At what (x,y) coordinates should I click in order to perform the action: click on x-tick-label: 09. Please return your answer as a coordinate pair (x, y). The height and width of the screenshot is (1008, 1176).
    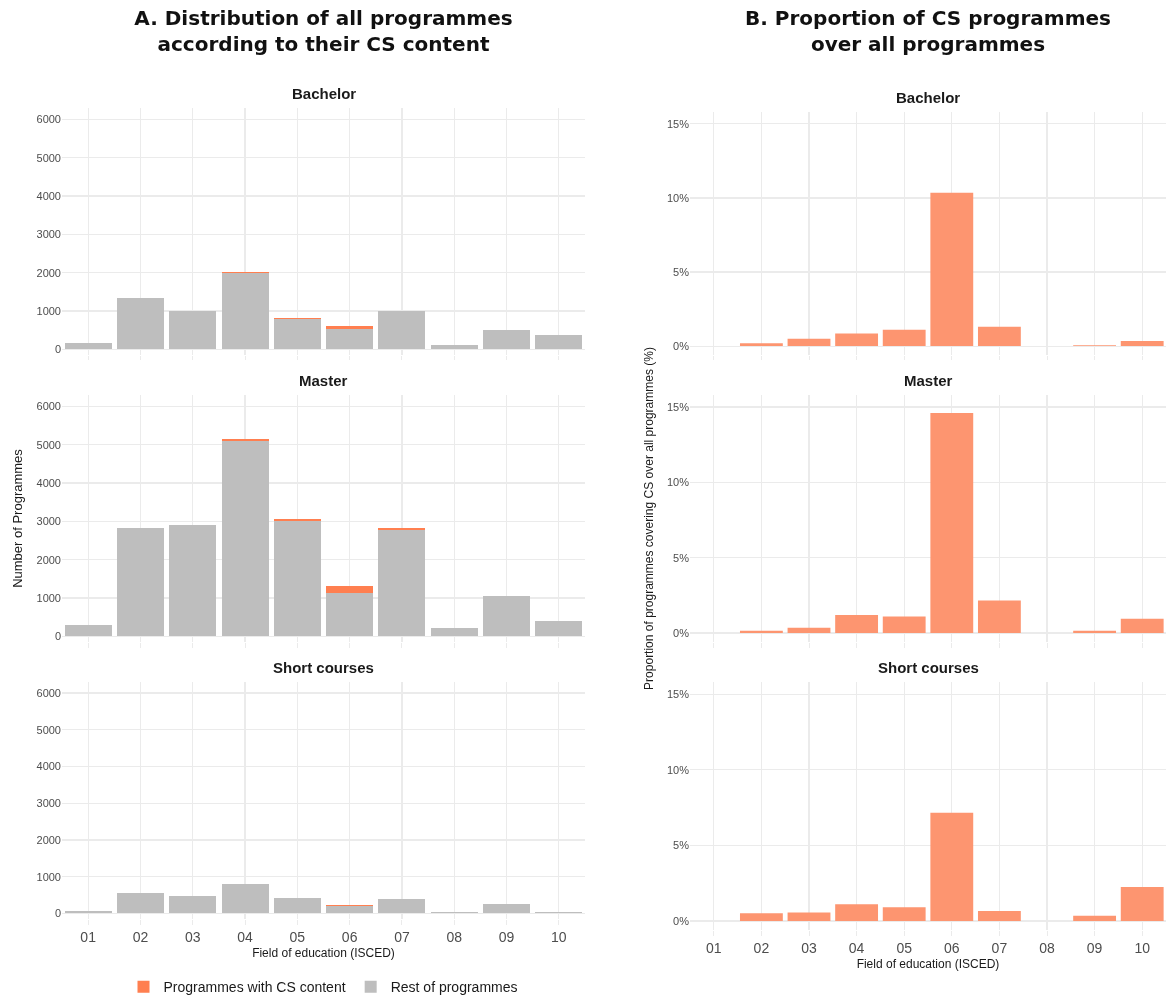
    Looking at the image, I should click on (506, 936).